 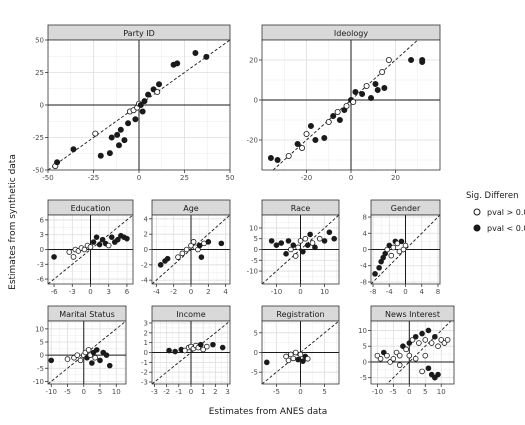 What do you see at coordinates (365, 218) in the screenshot?
I see `y-tick-label: 8` at bounding box center [365, 218].